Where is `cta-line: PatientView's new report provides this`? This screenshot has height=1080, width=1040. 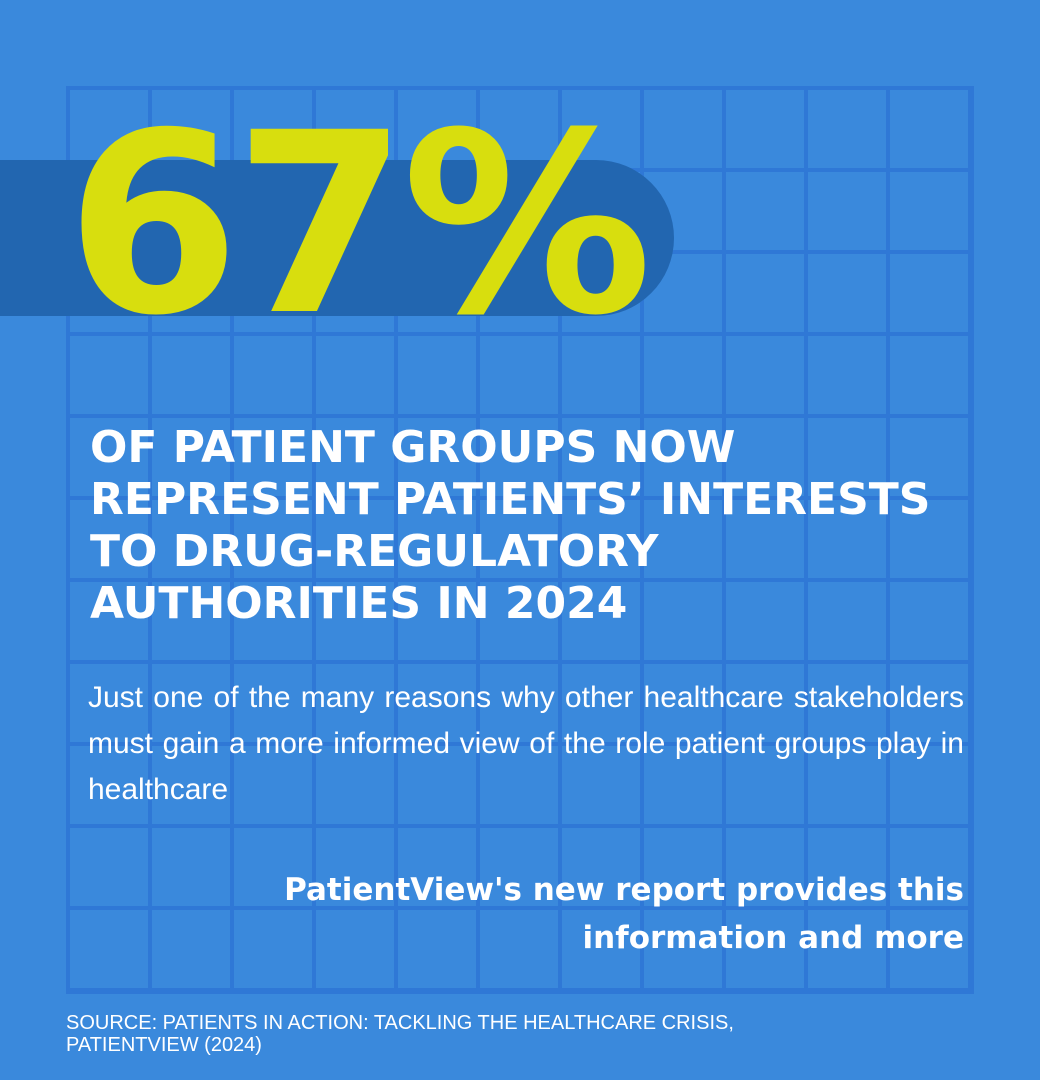 cta-line: PatientView's new report provides this is located at coordinates (624, 890).